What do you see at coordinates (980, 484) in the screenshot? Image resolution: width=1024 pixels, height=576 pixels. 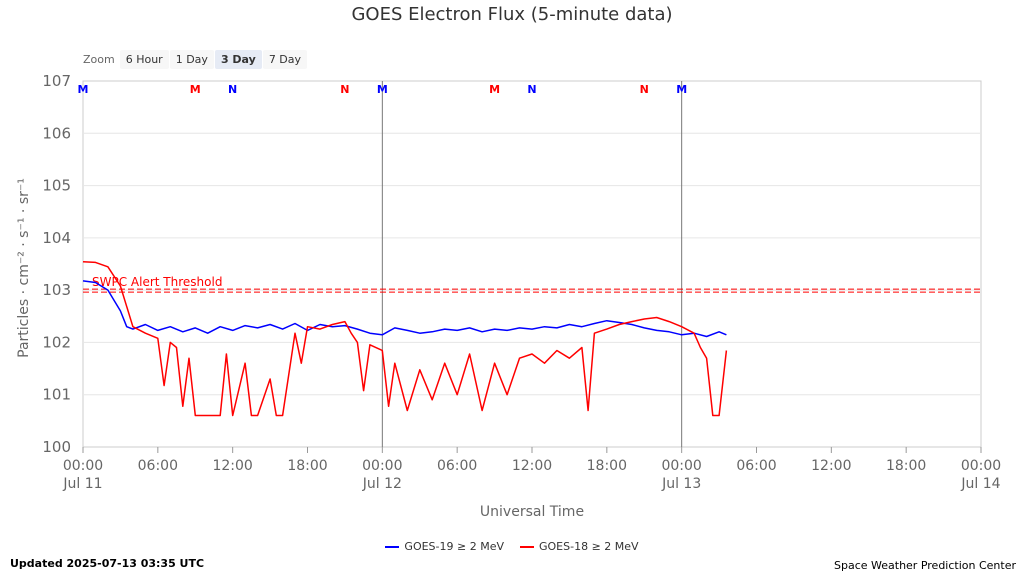 I see `x-tick-date-label: Jul 14` at bounding box center [980, 484].